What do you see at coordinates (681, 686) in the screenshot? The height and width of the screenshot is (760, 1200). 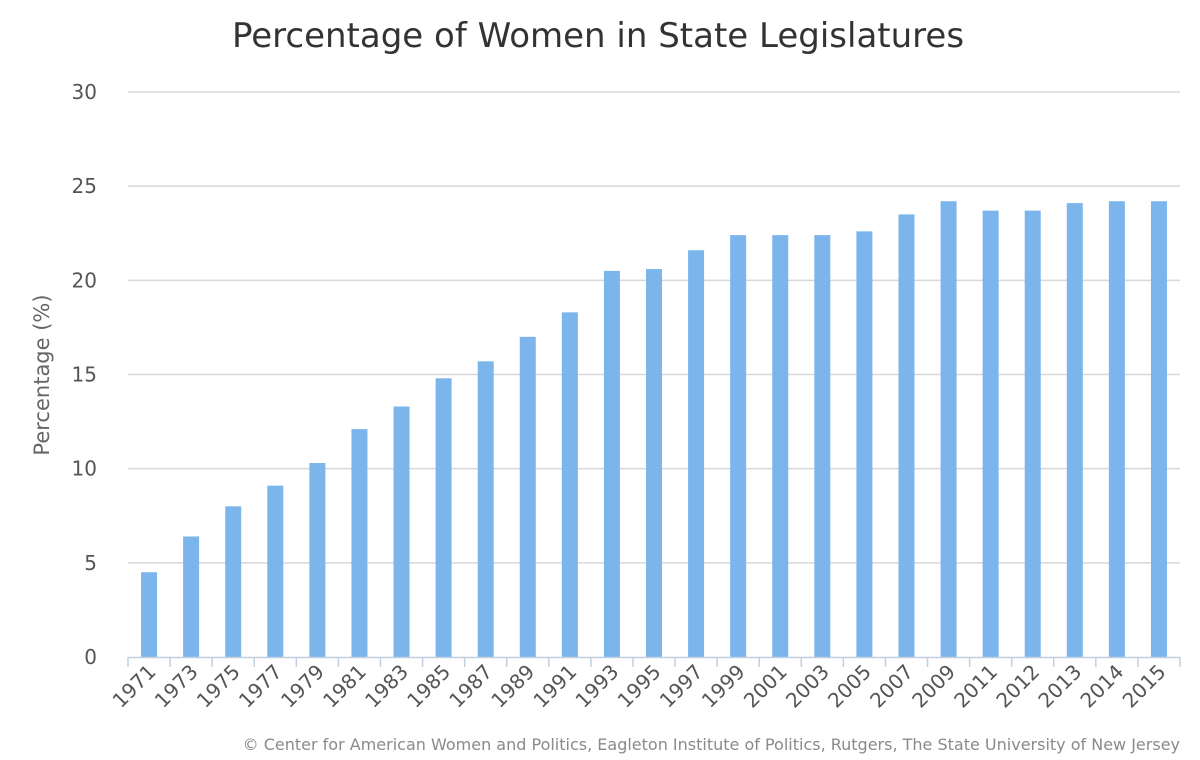 I see `x-tick-label: 1997` at bounding box center [681, 686].